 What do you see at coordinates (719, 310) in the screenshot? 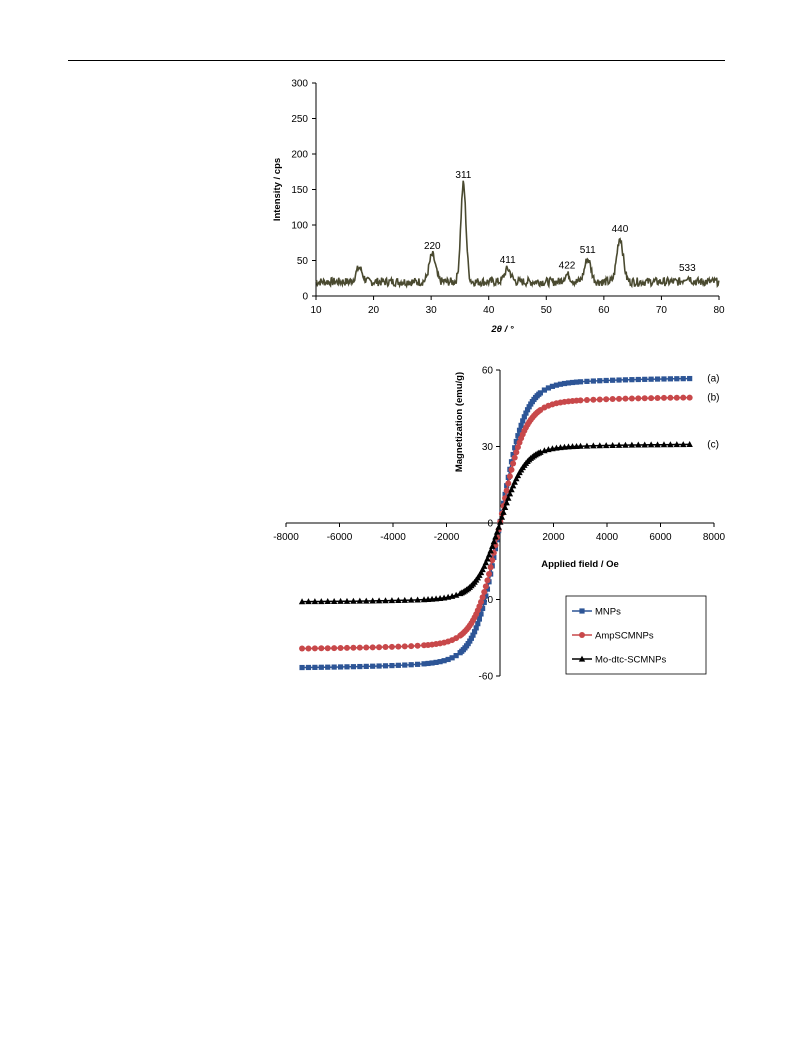
I see `x-tick-label: 80` at bounding box center [719, 310].